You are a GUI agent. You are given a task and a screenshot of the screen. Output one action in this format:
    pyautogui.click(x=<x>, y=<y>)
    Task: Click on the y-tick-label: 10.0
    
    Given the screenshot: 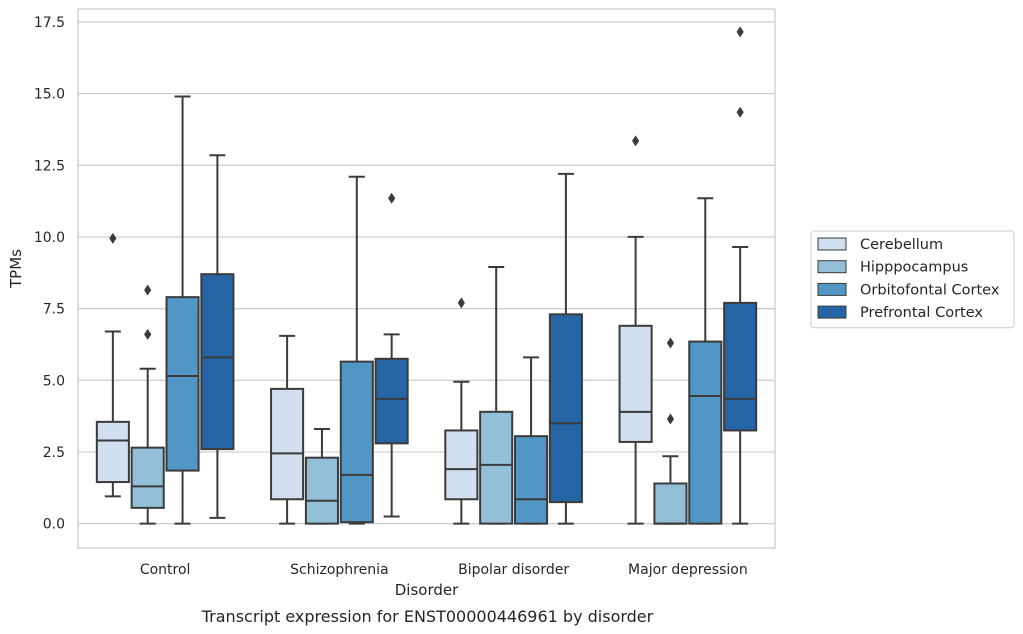 What is the action you would take?
    pyautogui.click(x=49, y=238)
    